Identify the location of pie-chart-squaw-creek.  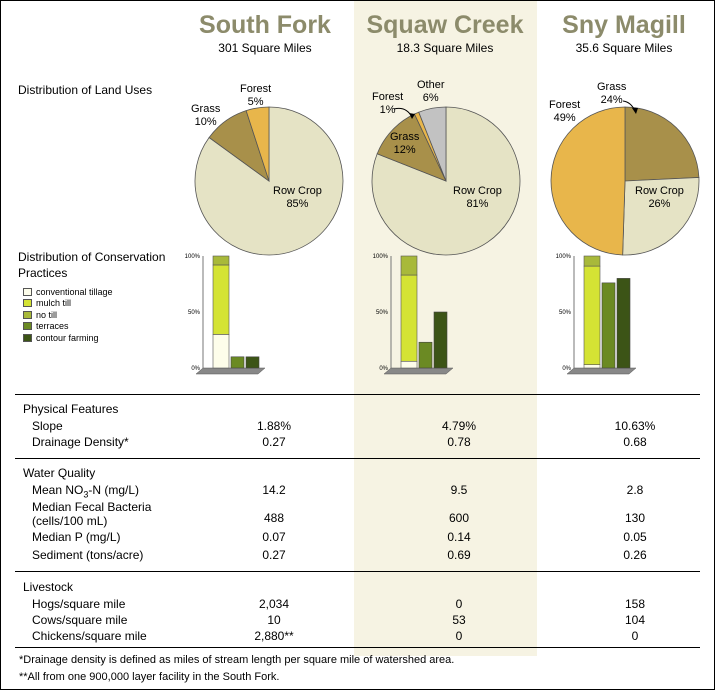
(446, 181).